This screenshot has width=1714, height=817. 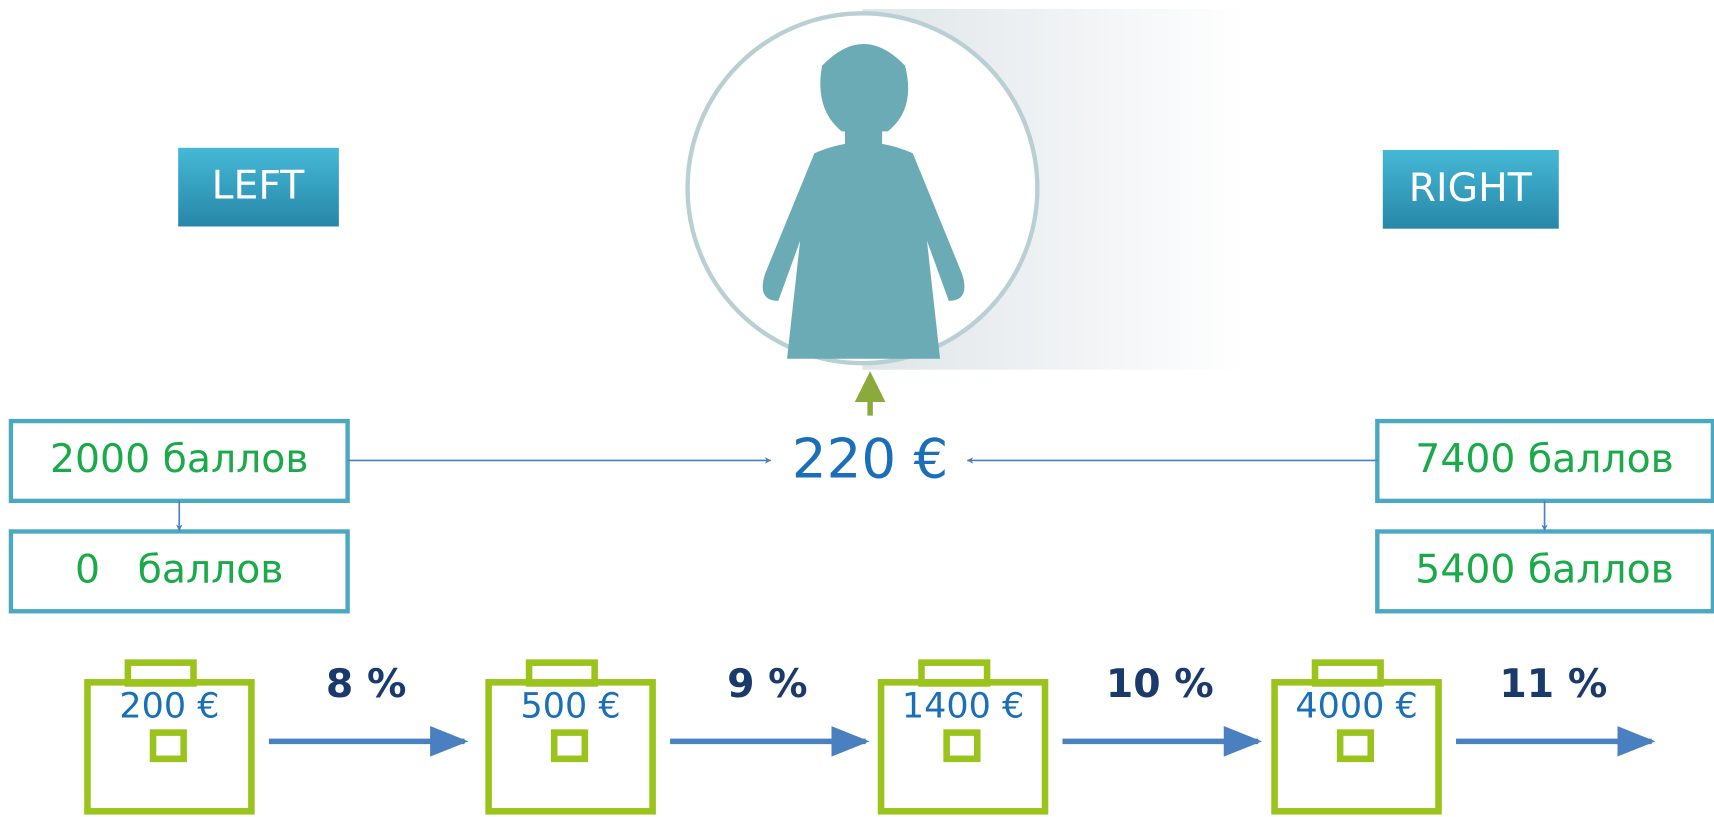 What do you see at coordinates (1544, 569) in the screenshot?
I see `right-points: 5400 баллов` at bounding box center [1544, 569].